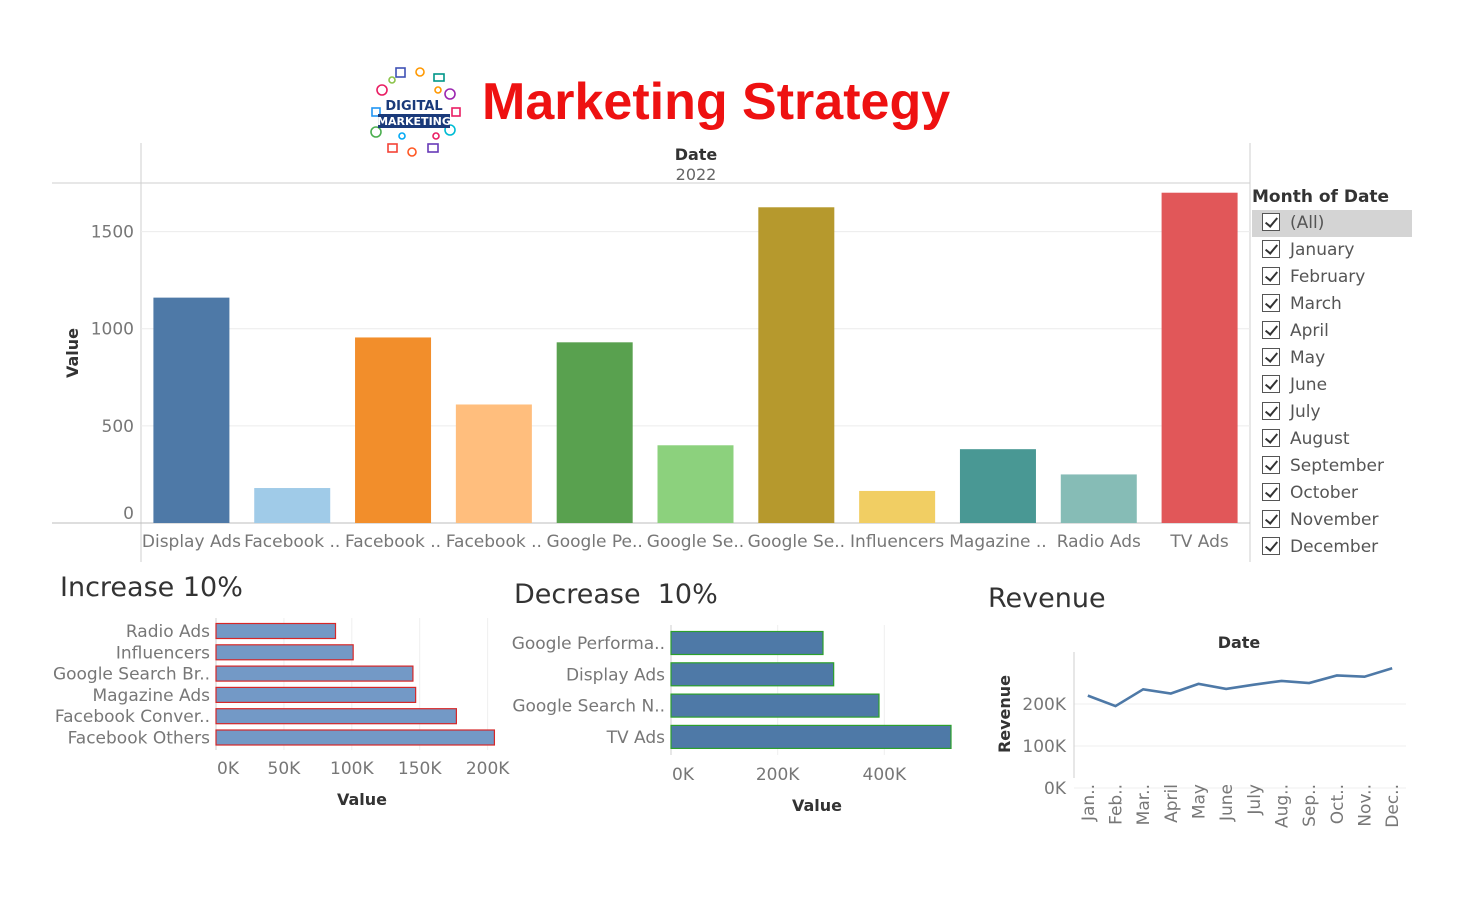 This screenshot has height=907, width=1460. Describe the element at coordinates (1055, 789) in the screenshot. I see `y-tick-label: 0K` at that location.